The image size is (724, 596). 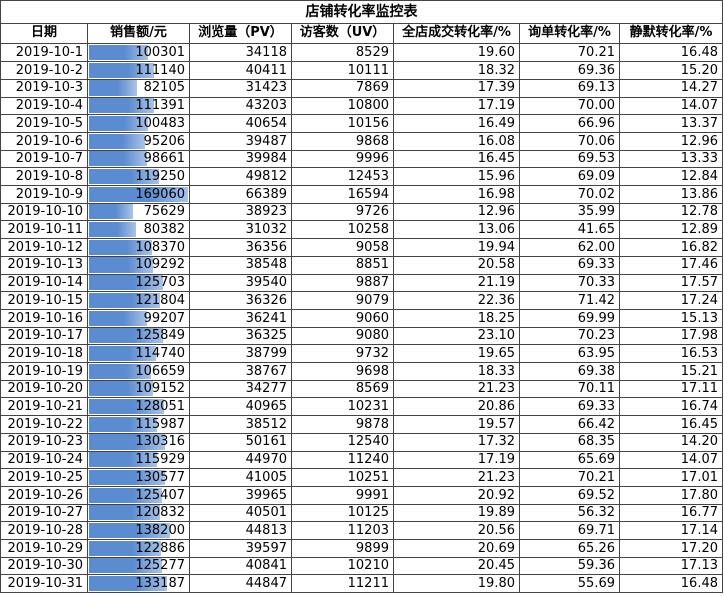 I want to click on cell-text: 14.27, so click(x=699, y=88).